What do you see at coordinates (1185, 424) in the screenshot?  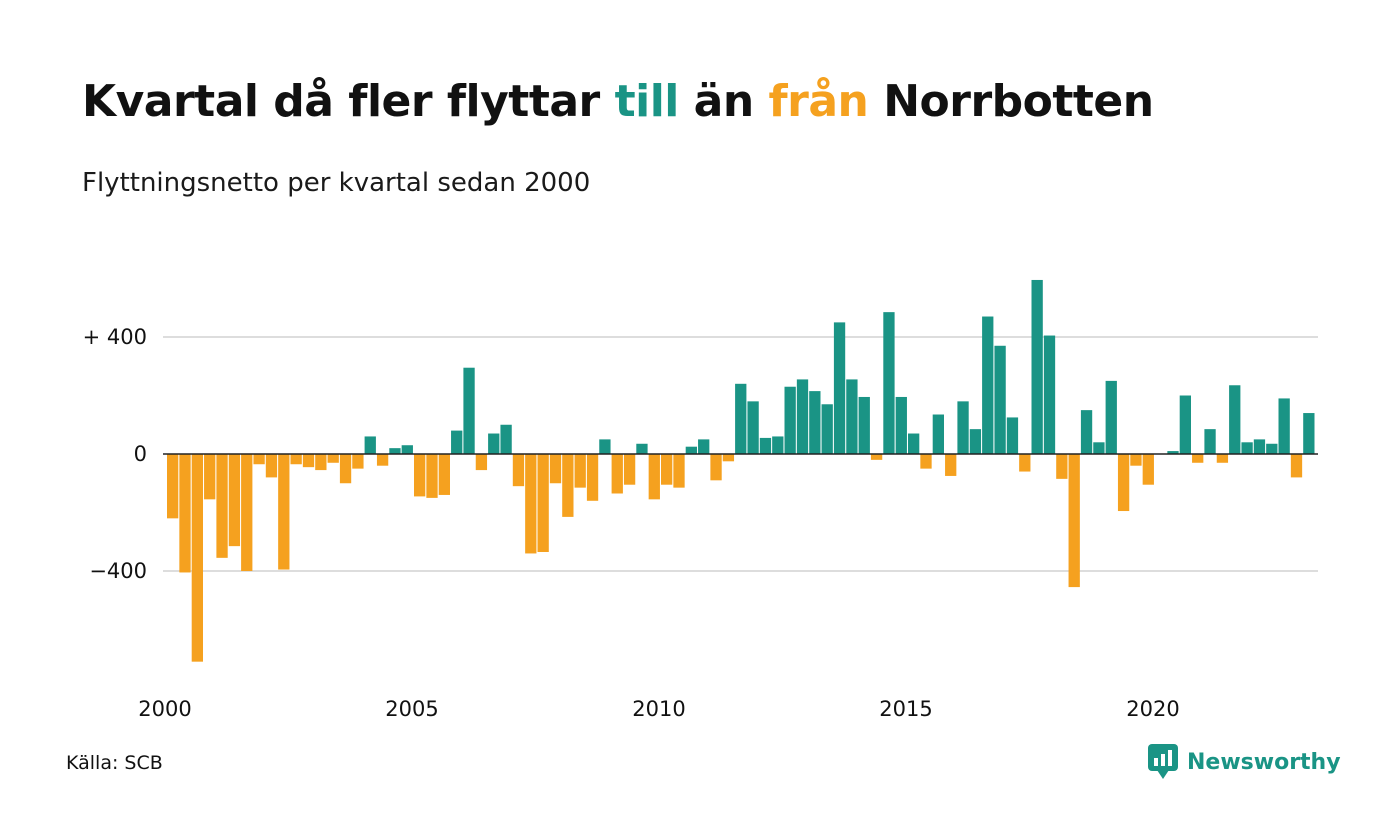 I see `bar-2020-Q3` at bounding box center [1185, 424].